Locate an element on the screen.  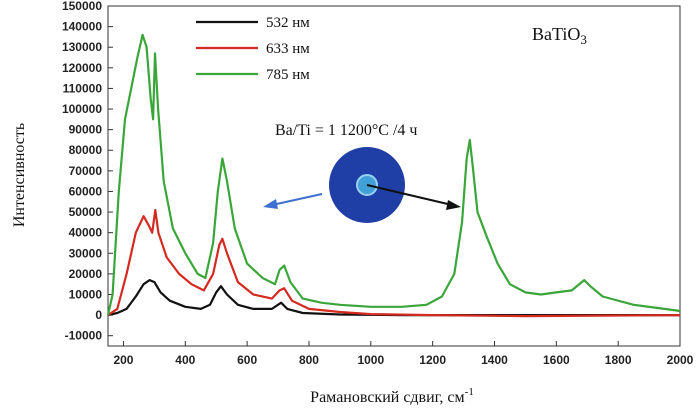
x-tick-label: 1800 is located at coordinates (618, 360).